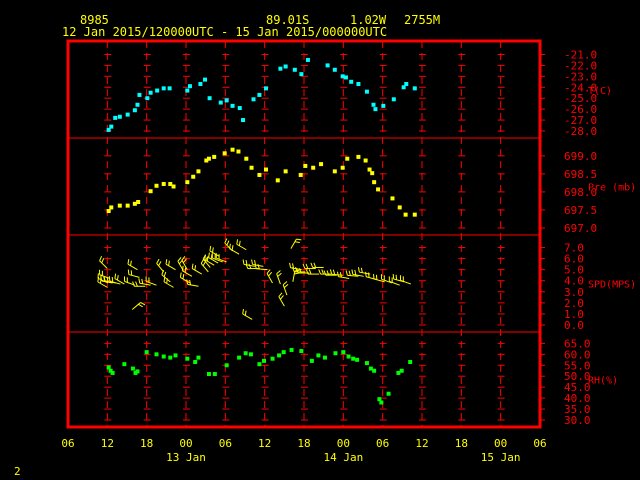  I want to click on x-tick-label: 18, so click(303, 443).